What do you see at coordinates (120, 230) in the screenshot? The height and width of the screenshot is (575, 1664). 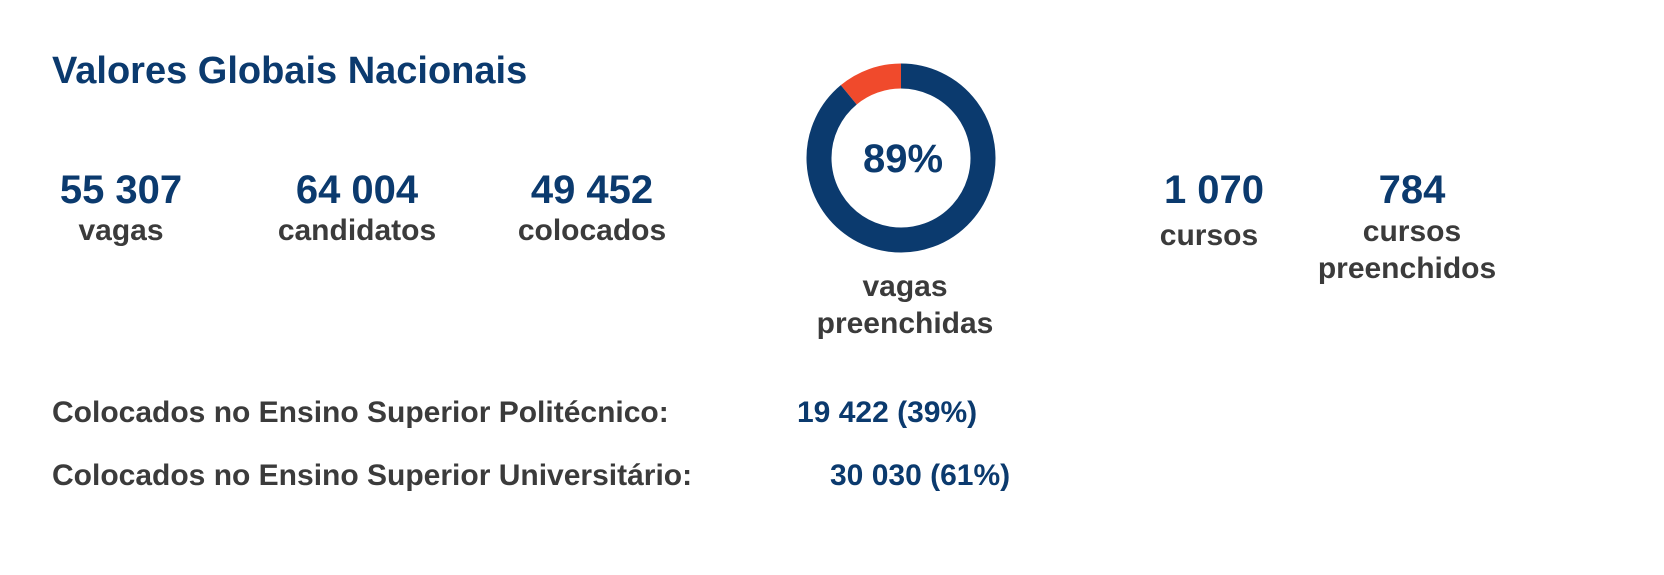 I see `stat-label: vagas` at bounding box center [120, 230].